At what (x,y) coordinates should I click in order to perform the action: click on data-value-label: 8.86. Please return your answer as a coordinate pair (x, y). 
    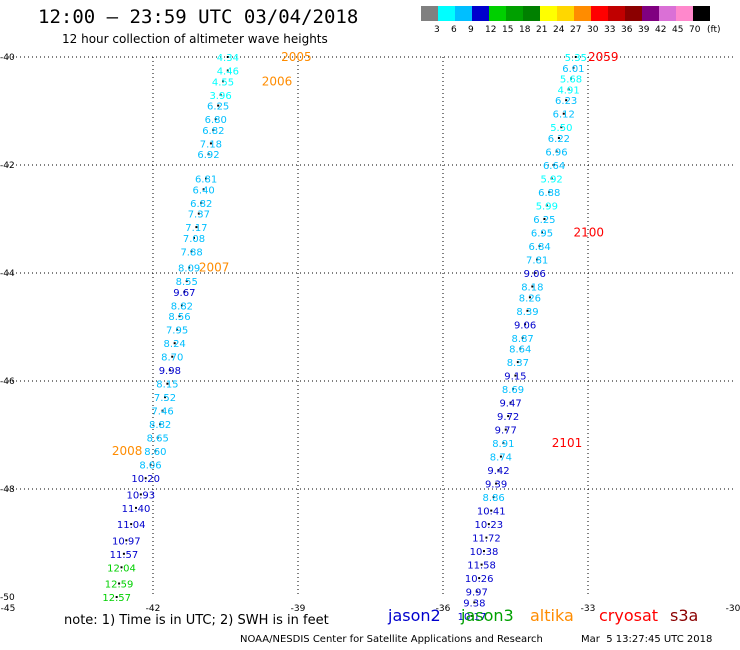
    Looking at the image, I should click on (494, 498).